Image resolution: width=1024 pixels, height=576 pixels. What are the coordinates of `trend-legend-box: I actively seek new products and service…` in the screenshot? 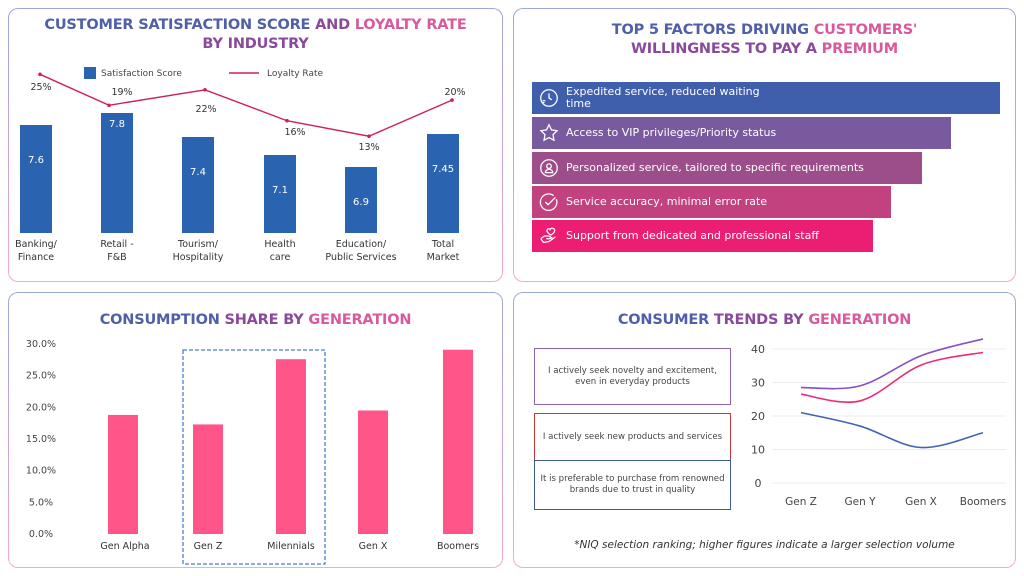 It's located at (632, 437).